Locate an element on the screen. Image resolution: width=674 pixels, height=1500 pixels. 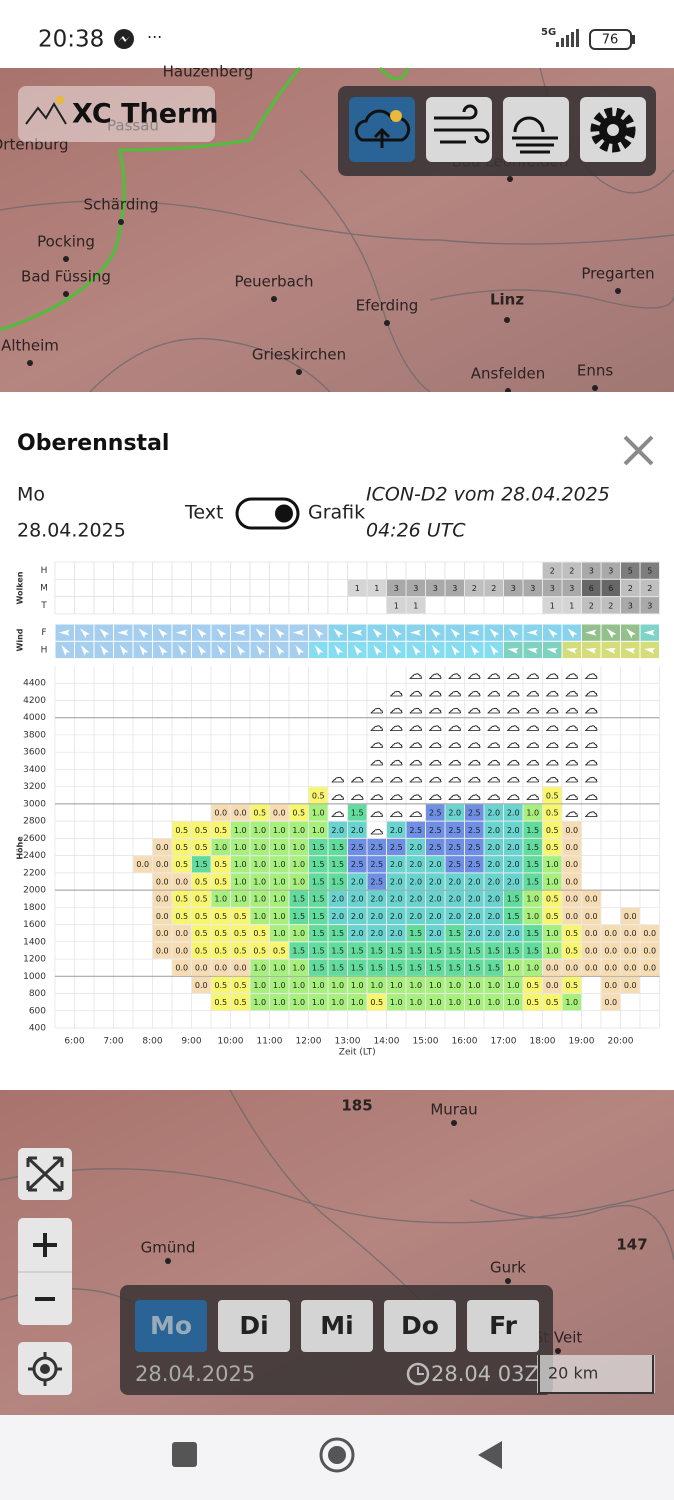
cloud-value: 2 is located at coordinates (571, 571).